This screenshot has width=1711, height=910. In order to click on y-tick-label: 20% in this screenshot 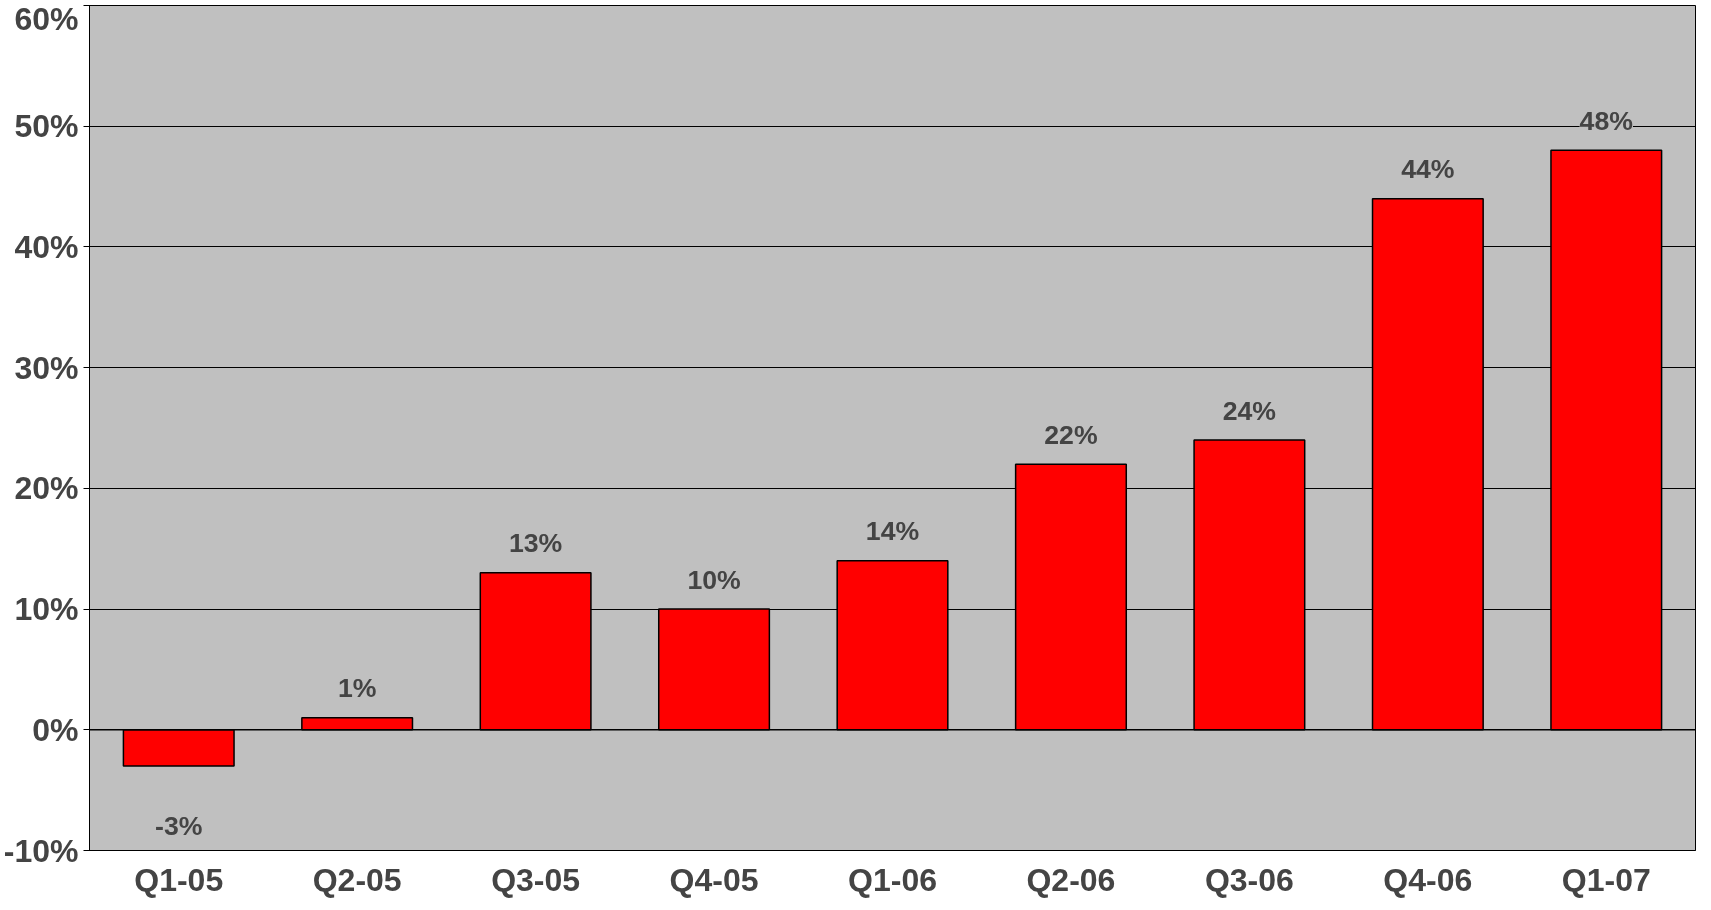, I will do `click(46, 488)`.